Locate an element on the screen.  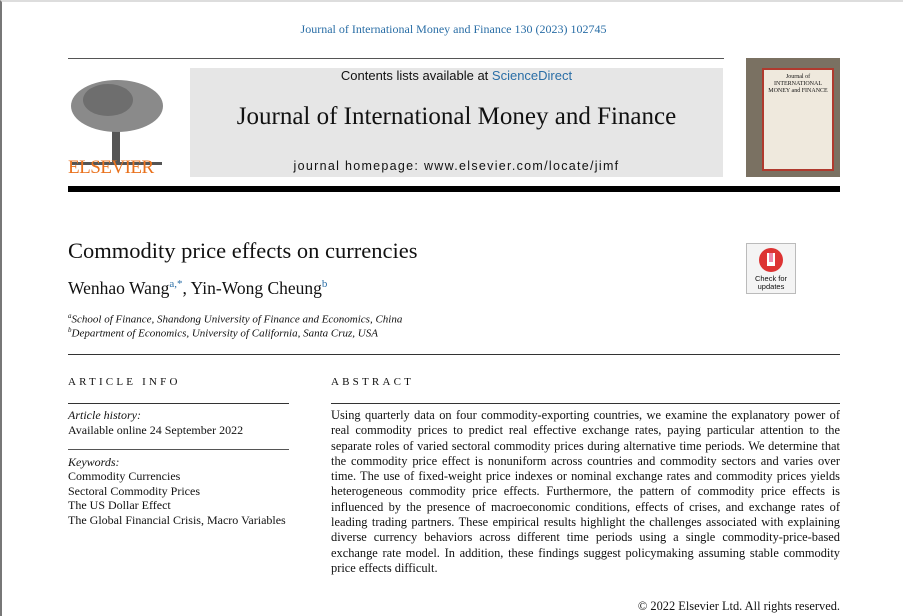
publisher-logo-text: ELSEVIER is located at coordinates (111, 167).